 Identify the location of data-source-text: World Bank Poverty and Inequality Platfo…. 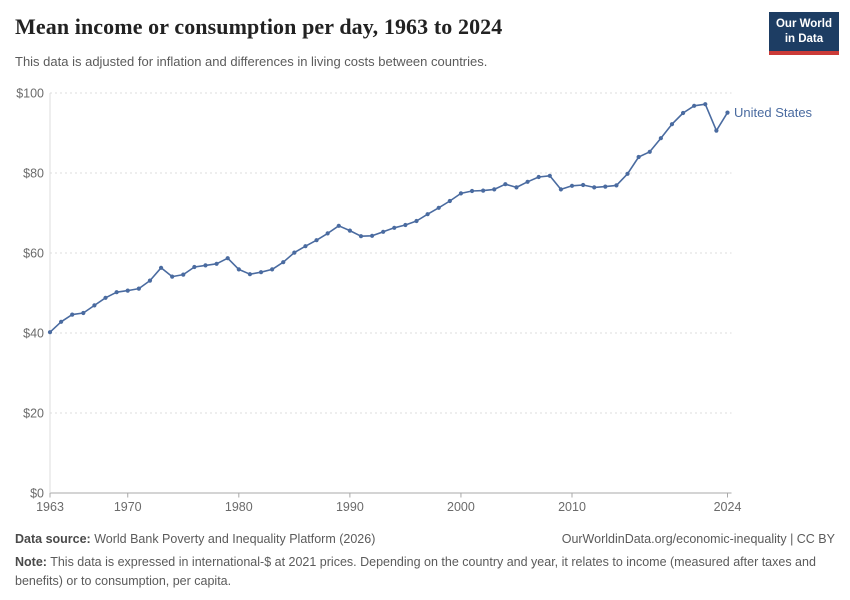
(233, 539).